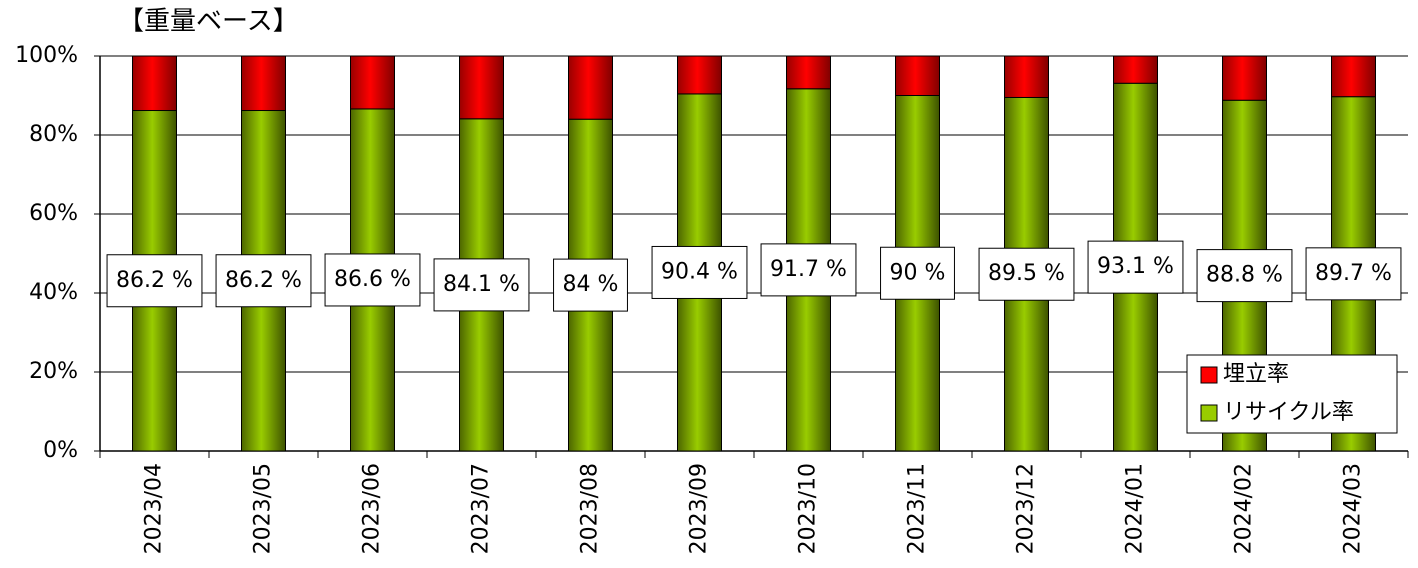  I want to click on x-tick-label: 2023/05, so click(263, 508).